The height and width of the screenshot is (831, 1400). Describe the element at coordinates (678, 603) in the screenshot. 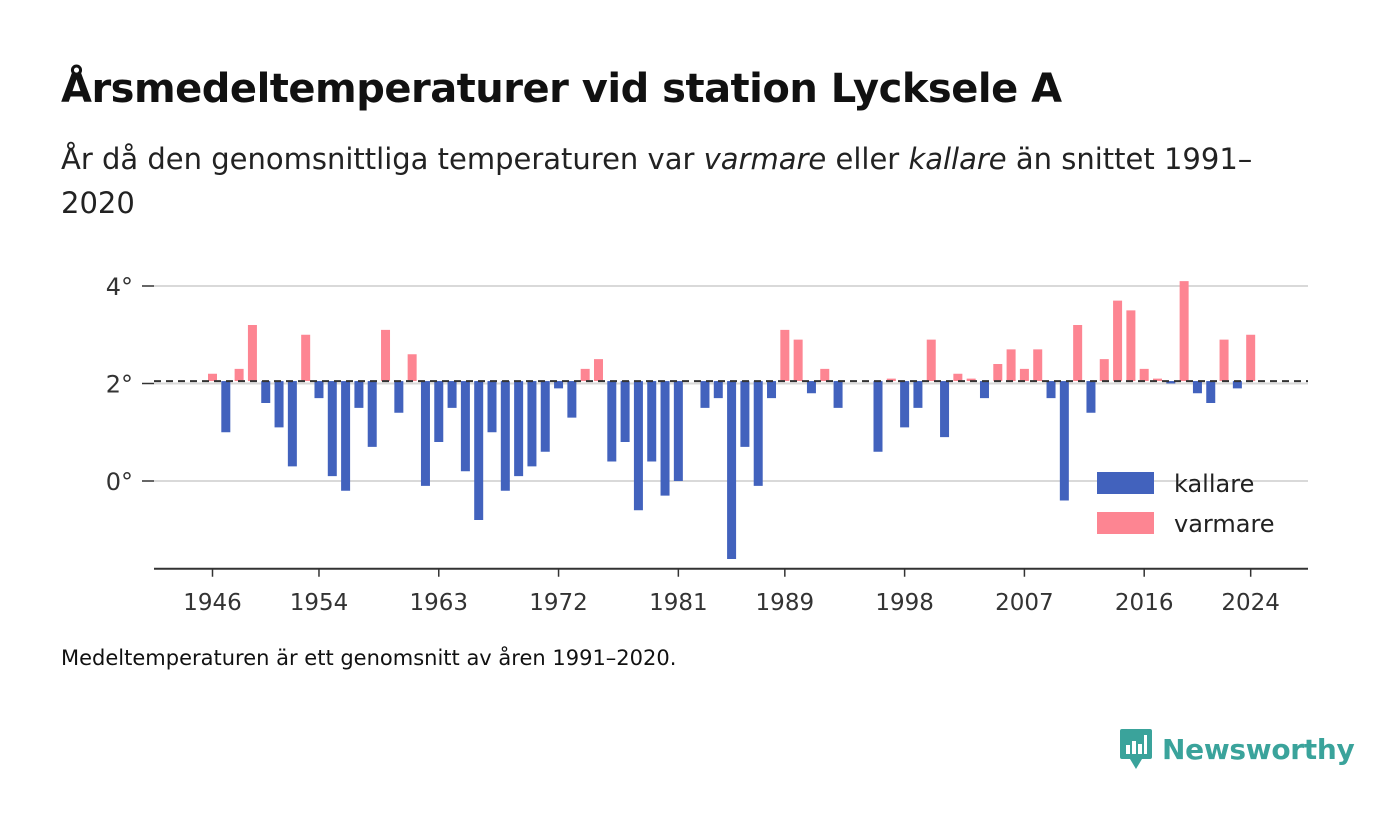

I see `x-tick-label: 1981` at that location.